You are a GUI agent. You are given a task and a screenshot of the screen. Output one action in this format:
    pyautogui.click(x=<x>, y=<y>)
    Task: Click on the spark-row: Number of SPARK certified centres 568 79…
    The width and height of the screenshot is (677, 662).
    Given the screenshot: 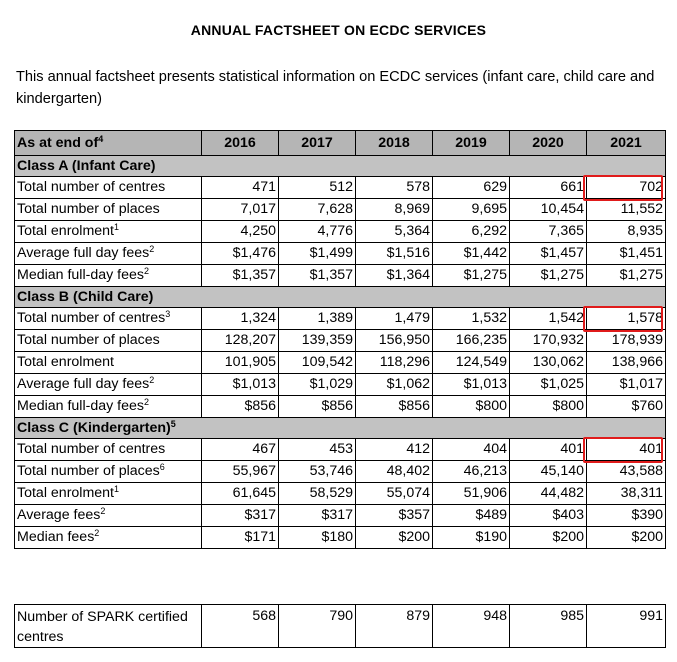 What is the action you would take?
    pyautogui.click(x=340, y=626)
    